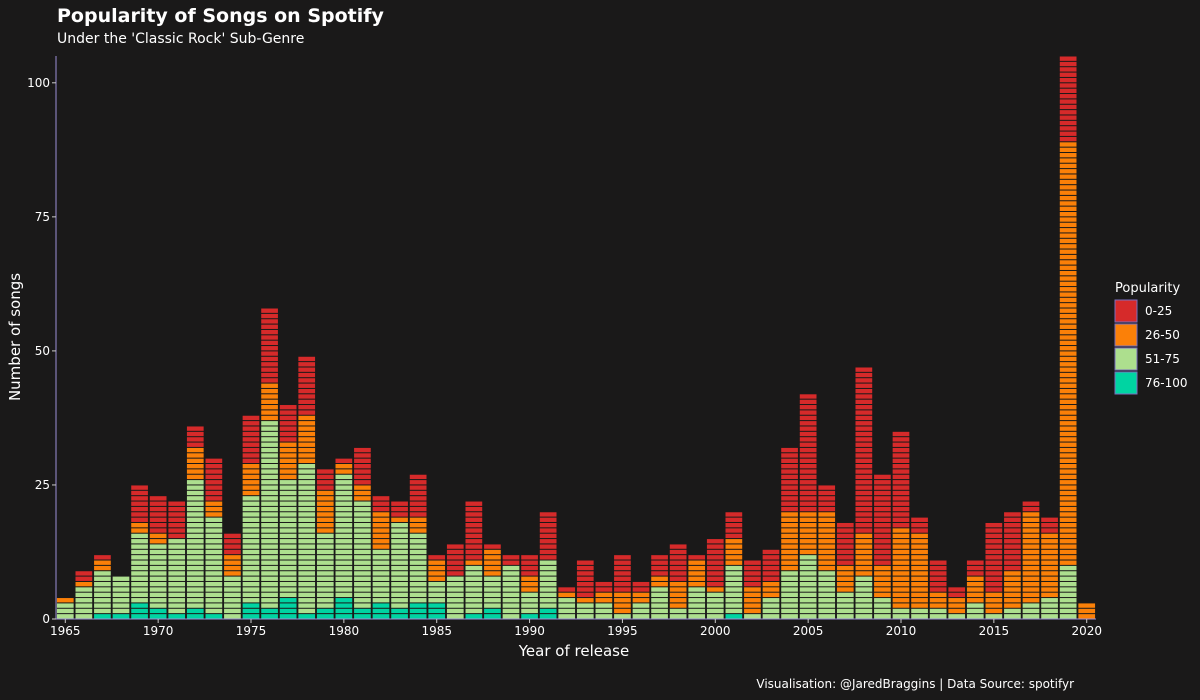 Image resolution: width=1200 pixels, height=700 pixels. What do you see at coordinates (38, 83) in the screenshot?
I see `y-tick-label: 100` at bounding box center [38, 83].